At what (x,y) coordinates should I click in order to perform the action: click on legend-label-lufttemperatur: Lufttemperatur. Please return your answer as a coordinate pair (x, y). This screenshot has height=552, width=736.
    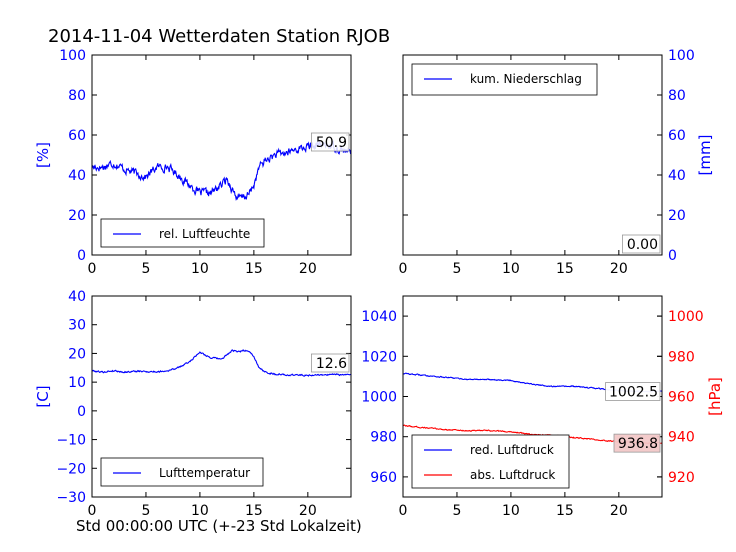
    Looking at the image, I should click on (204, 473).